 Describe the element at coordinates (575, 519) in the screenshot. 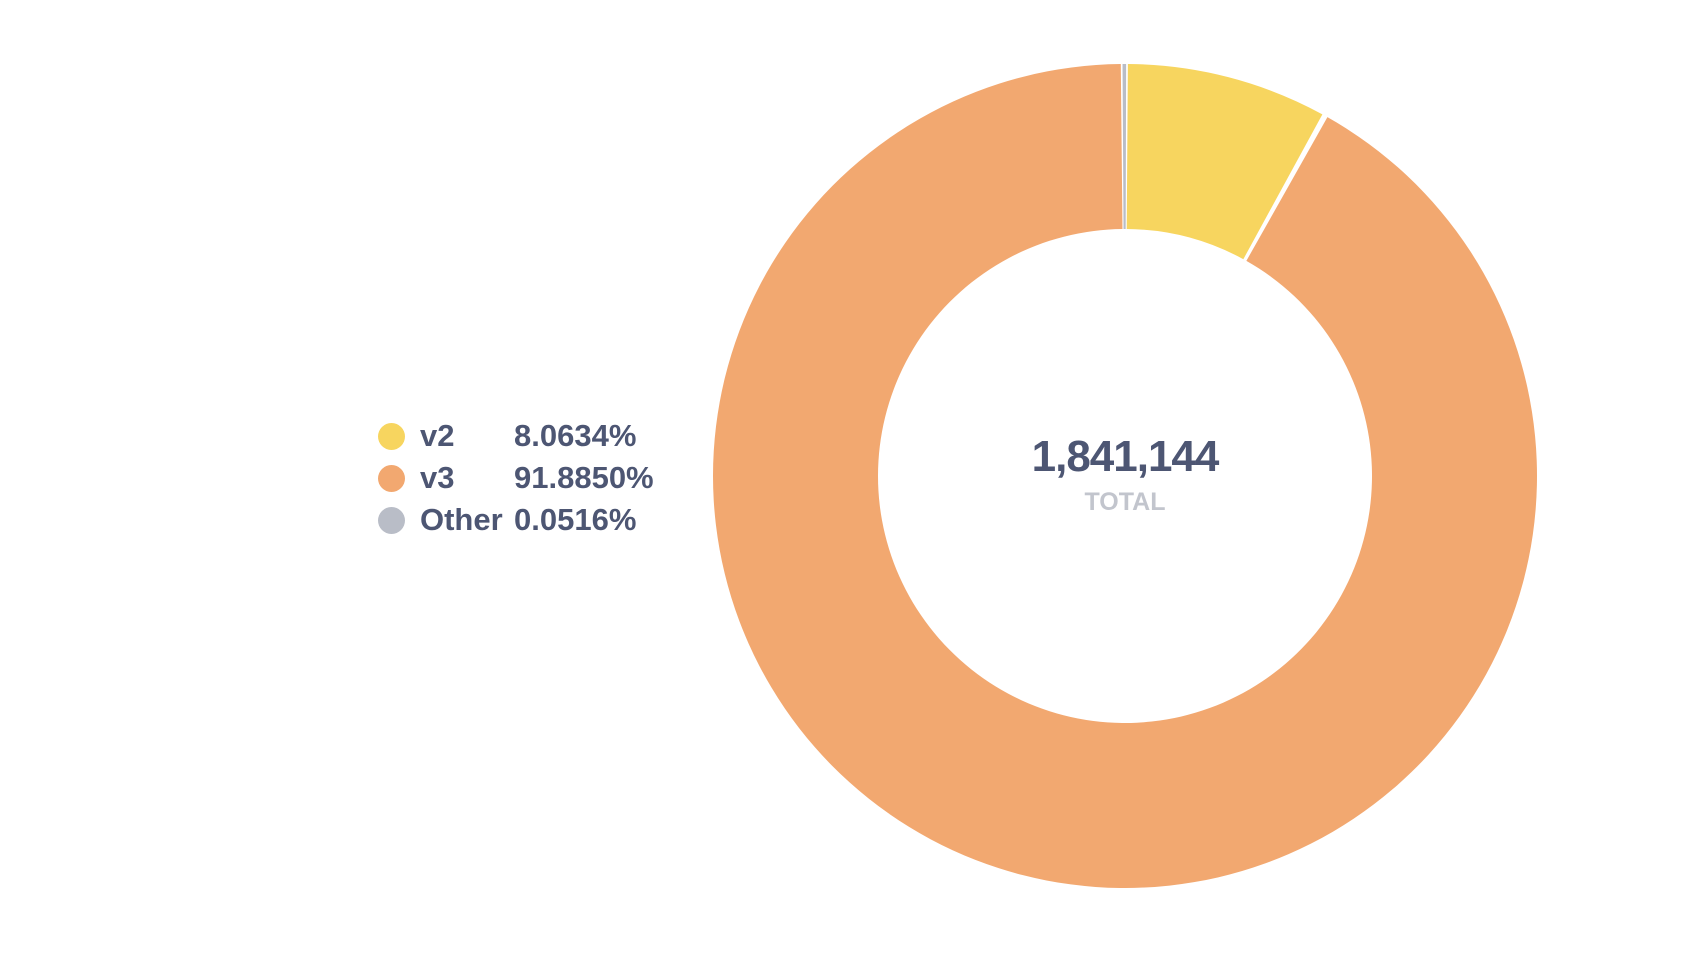

I see `legend-value-other: 0.0516%` at that location.